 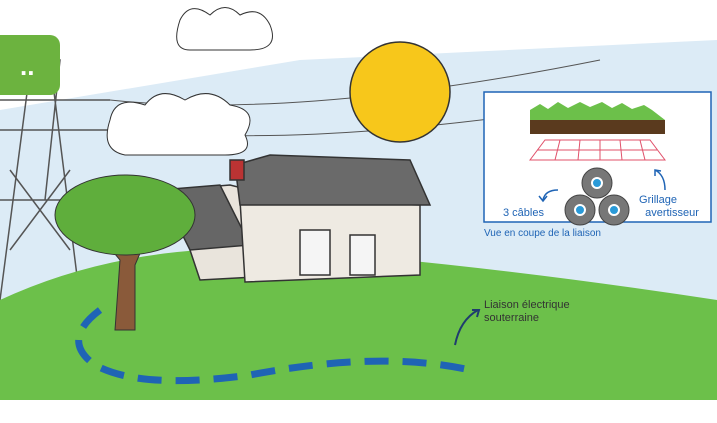 I want to click on mesh-arrow, so click(x=660, y=180).